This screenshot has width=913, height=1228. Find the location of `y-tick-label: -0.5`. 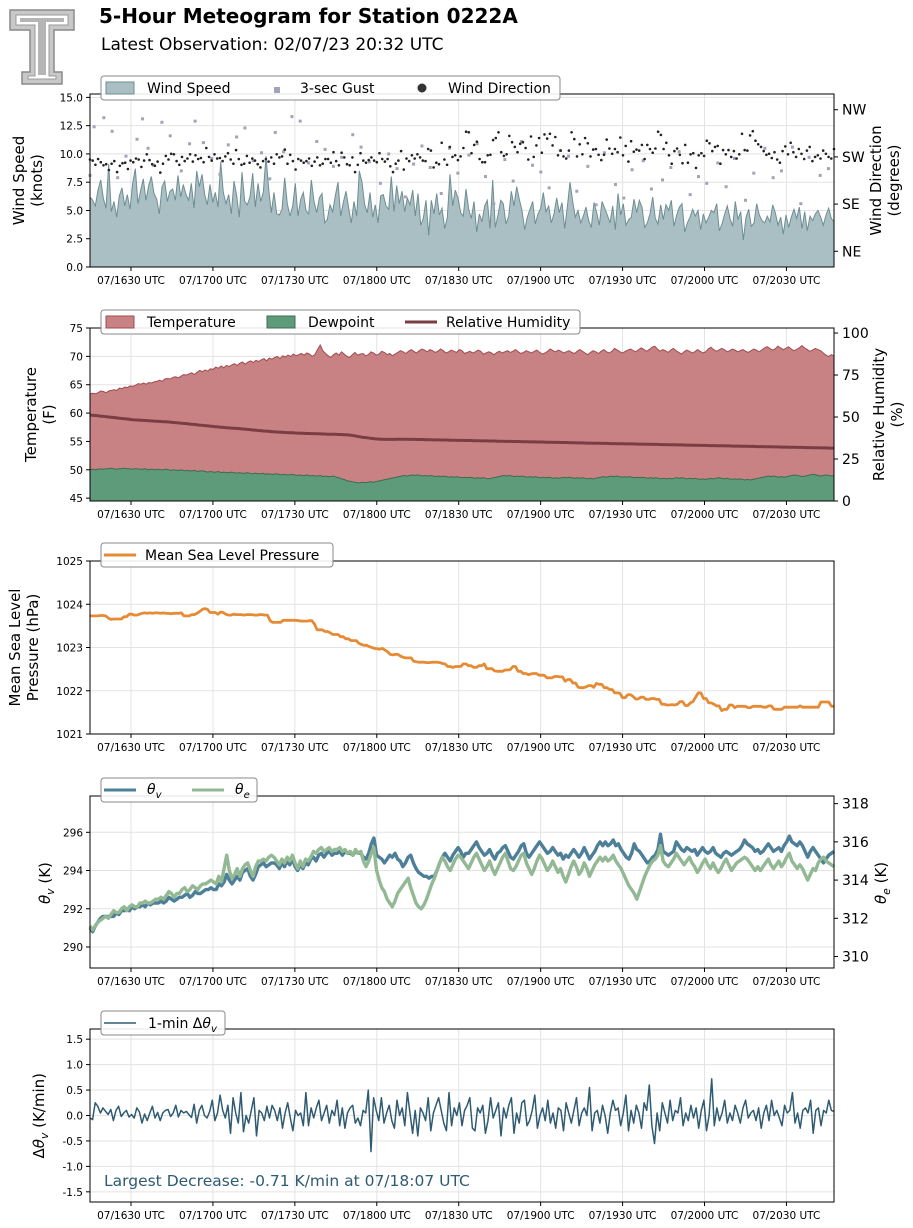

y-tick-label: -0.5 is located at coordinates (73, 1142).